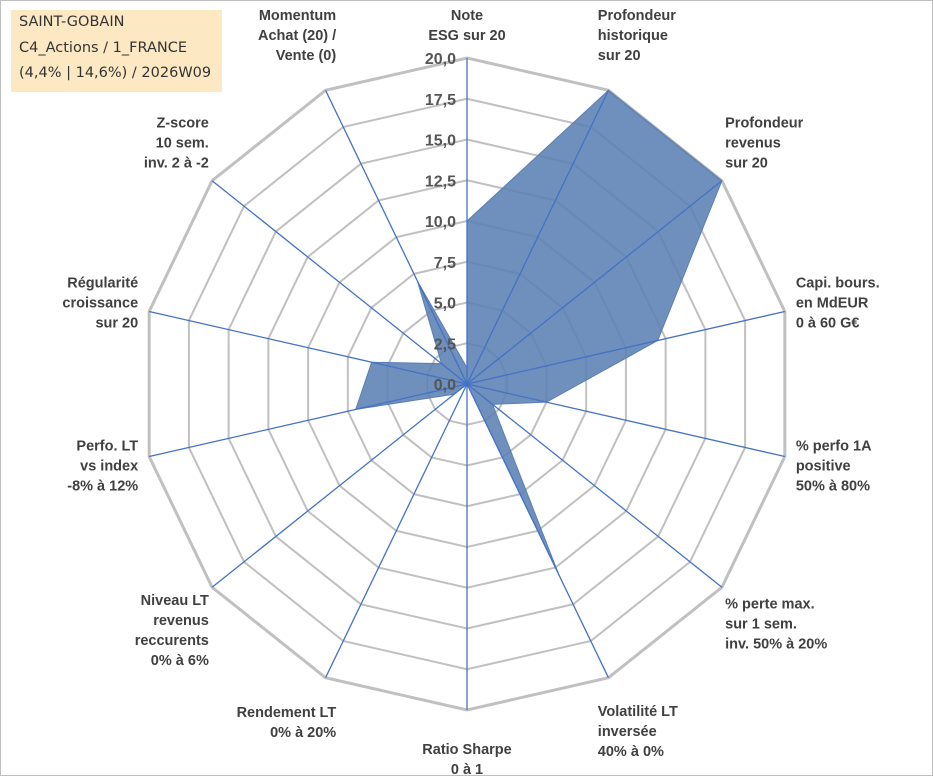 This screenshot has height=776, width=933. What do you see at coordinates (764, 143) in the screenshot?
I see `axis-label: Profondeur revenus sur 20` at bounding box center [764, 143].